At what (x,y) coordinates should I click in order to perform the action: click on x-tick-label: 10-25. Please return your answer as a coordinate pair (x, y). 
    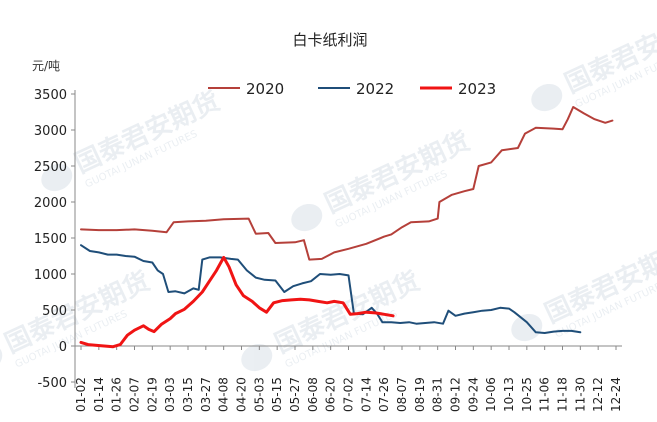
    Looking at the image, I should click on (527, 394).